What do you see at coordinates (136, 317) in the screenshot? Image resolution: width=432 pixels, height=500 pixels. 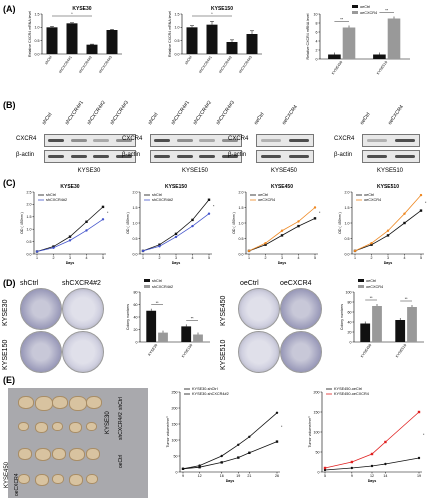 I see `y-tick-label: 40` at bounding box center [136, 317].